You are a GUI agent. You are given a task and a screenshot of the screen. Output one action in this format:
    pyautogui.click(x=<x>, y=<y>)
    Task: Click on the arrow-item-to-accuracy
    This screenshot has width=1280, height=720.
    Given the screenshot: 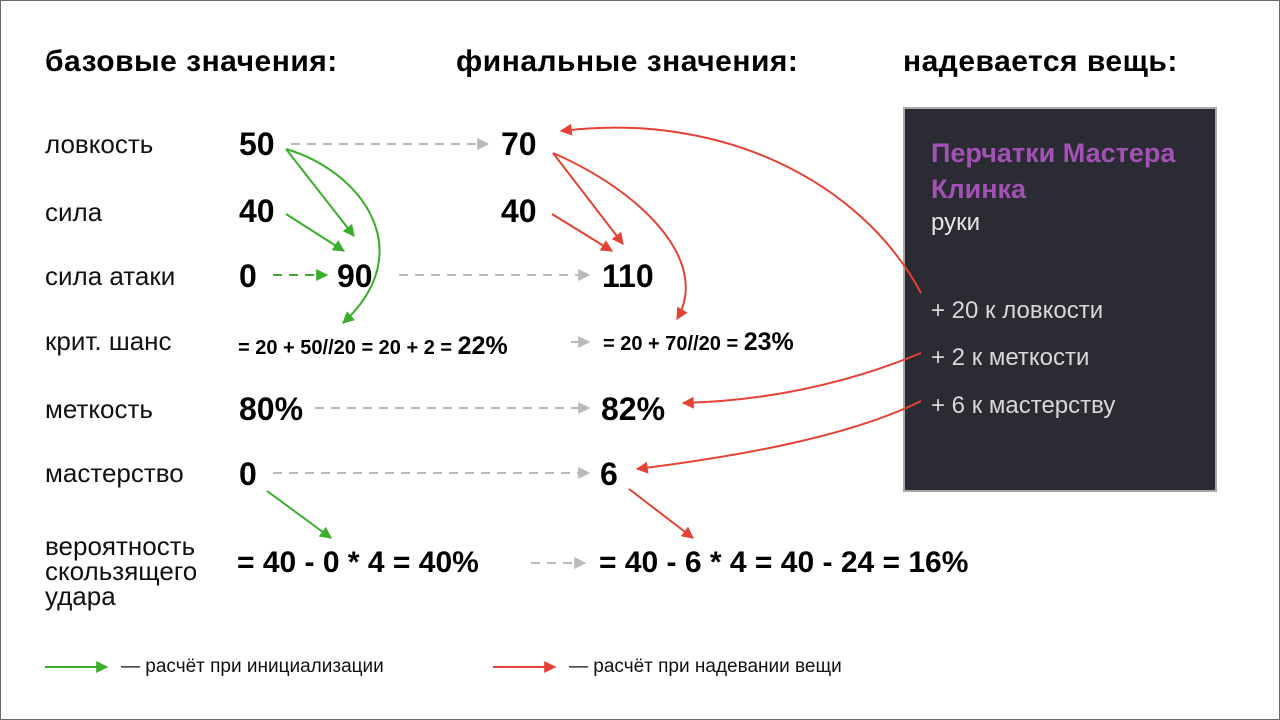 What is the action you would take?
    pyautogui.click(x=801, y=380)
    